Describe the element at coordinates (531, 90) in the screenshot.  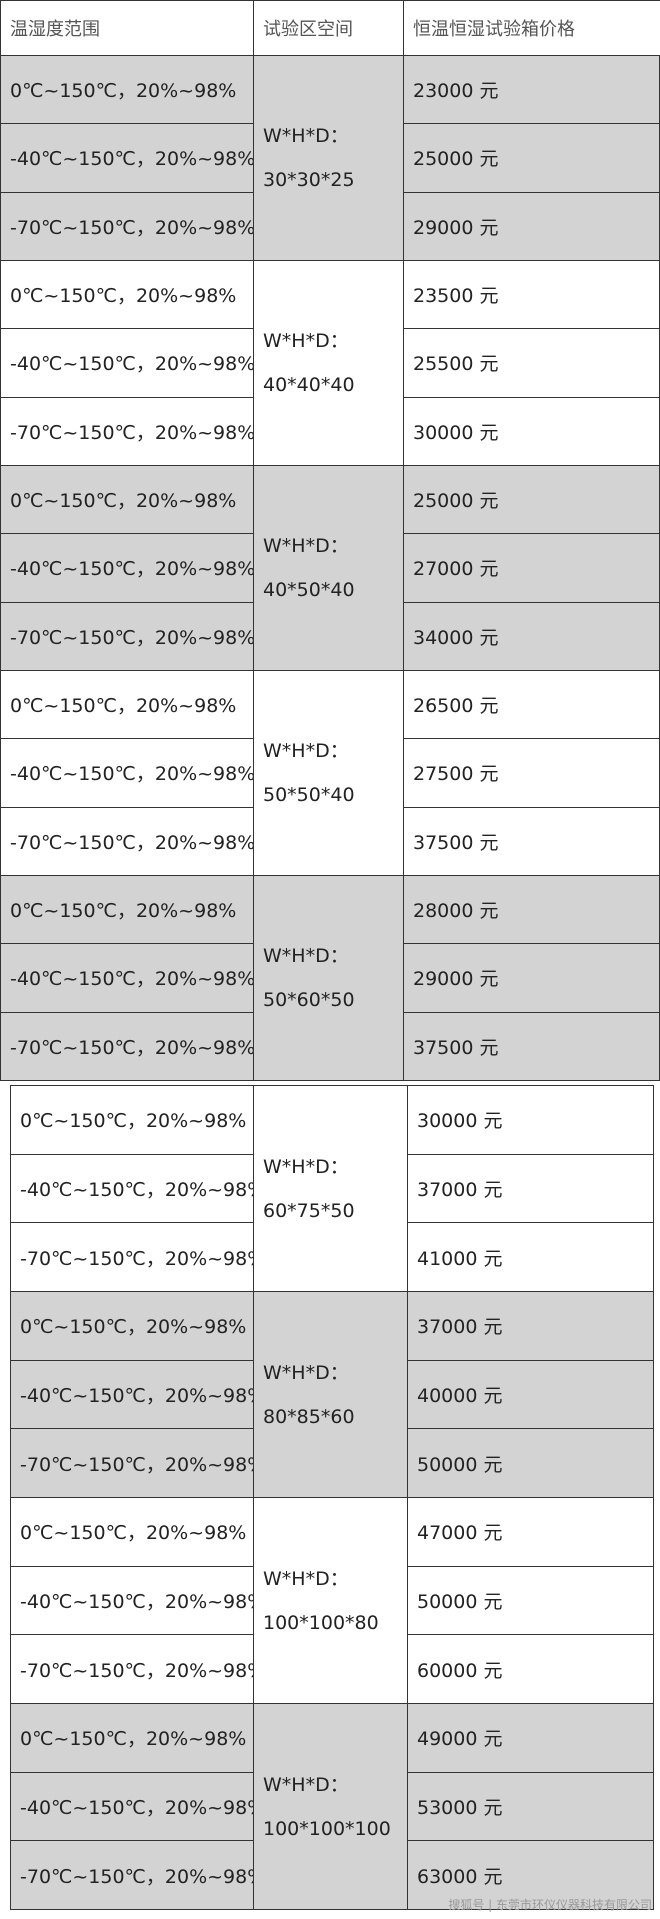
I see `price-cell: 23000 元` at that location.